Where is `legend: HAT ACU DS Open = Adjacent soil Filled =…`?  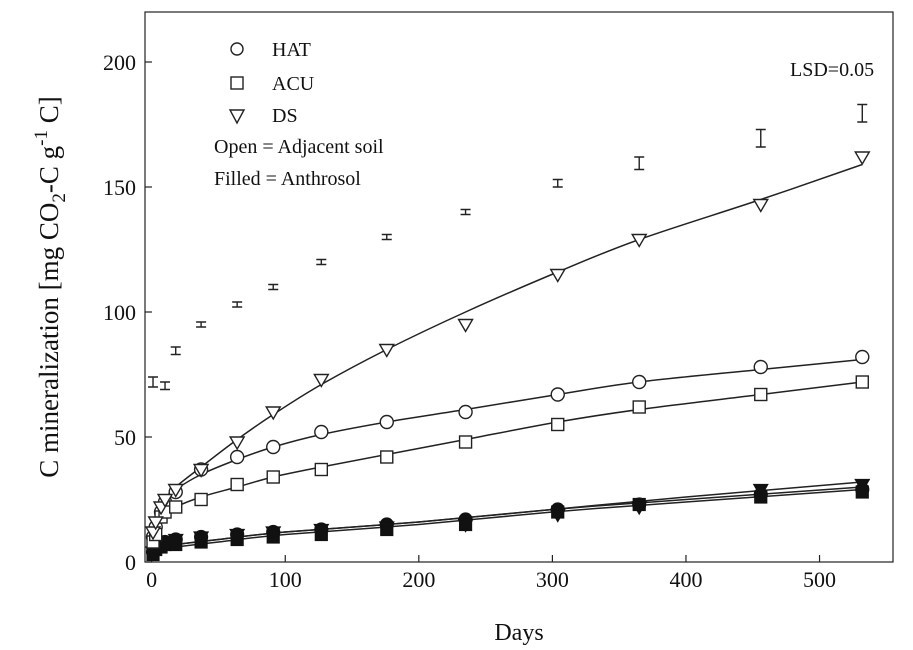 legend: HAT ACU DS Open = Adjacent soil Filled =… is located at coordinates (299, 114).